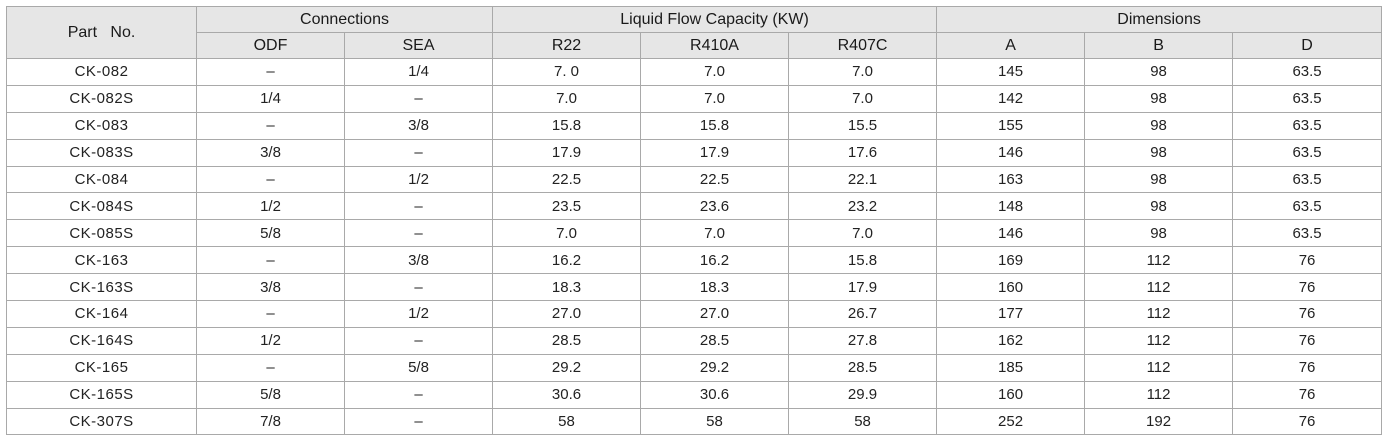  What do you see at coordinates (1307, 45) in the screenshot?
I see `header-d: D` at bounding box center [1307, 45].